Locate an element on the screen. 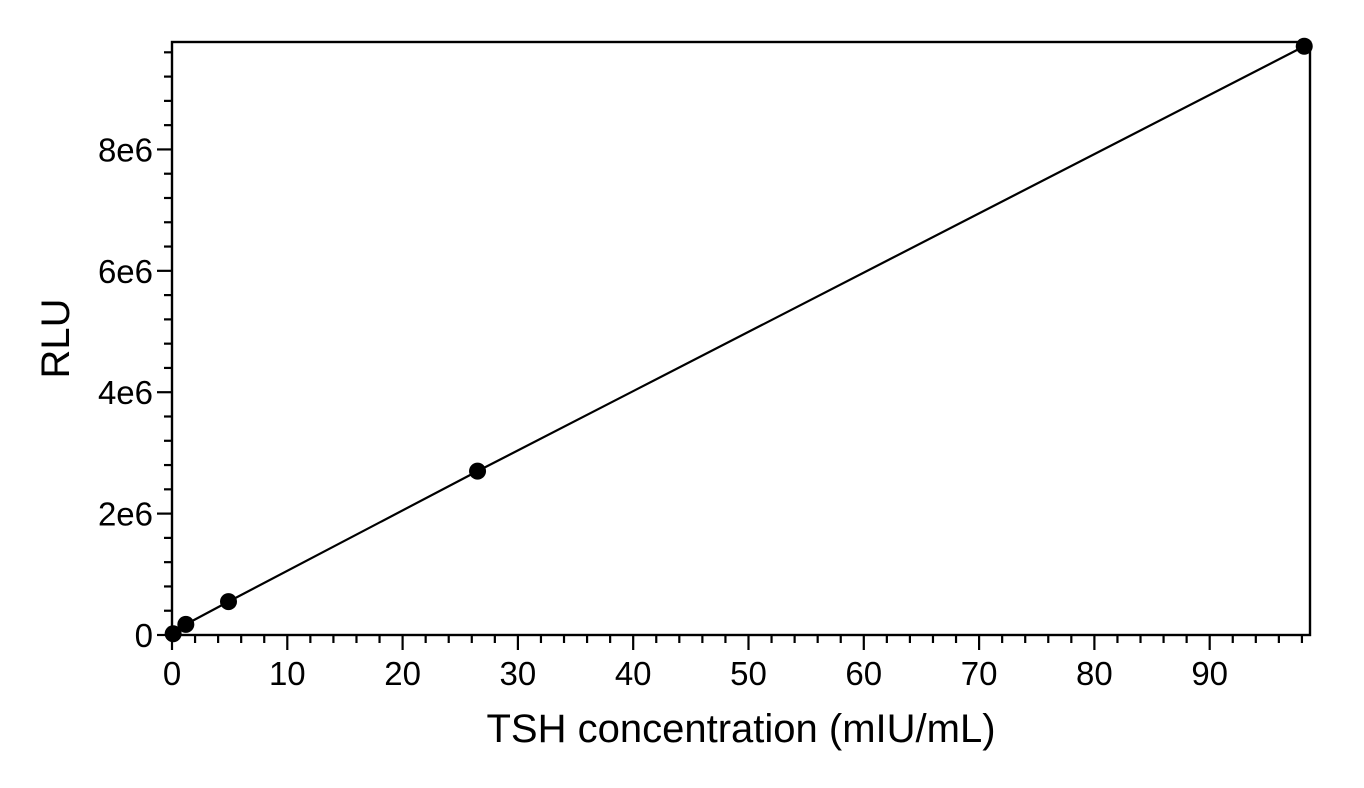  y-tick-label: 0 is located at coordinates (144, 635).